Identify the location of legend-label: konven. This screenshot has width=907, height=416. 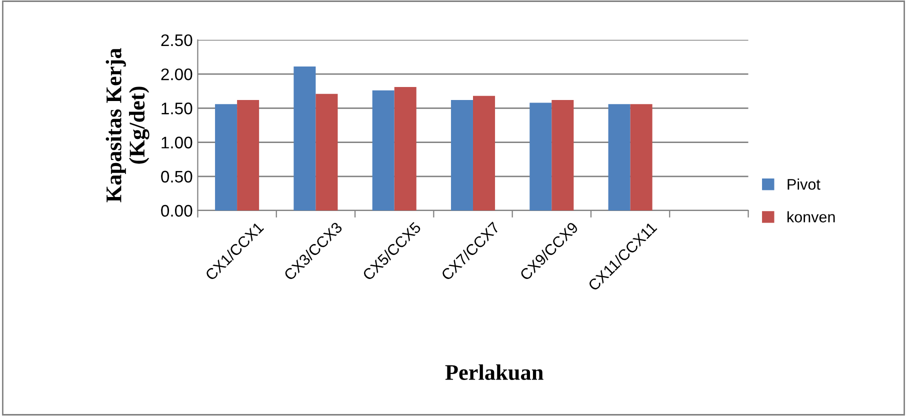
(811, 216).